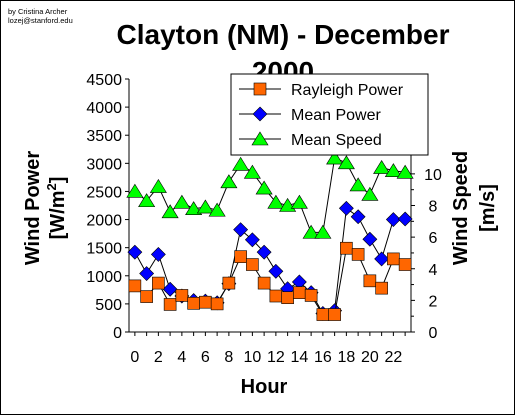  What do you see at coordinates (336, 140) in the screenshot?
I see `legend-label: Mean Speed` at bounding box center [336, 140].